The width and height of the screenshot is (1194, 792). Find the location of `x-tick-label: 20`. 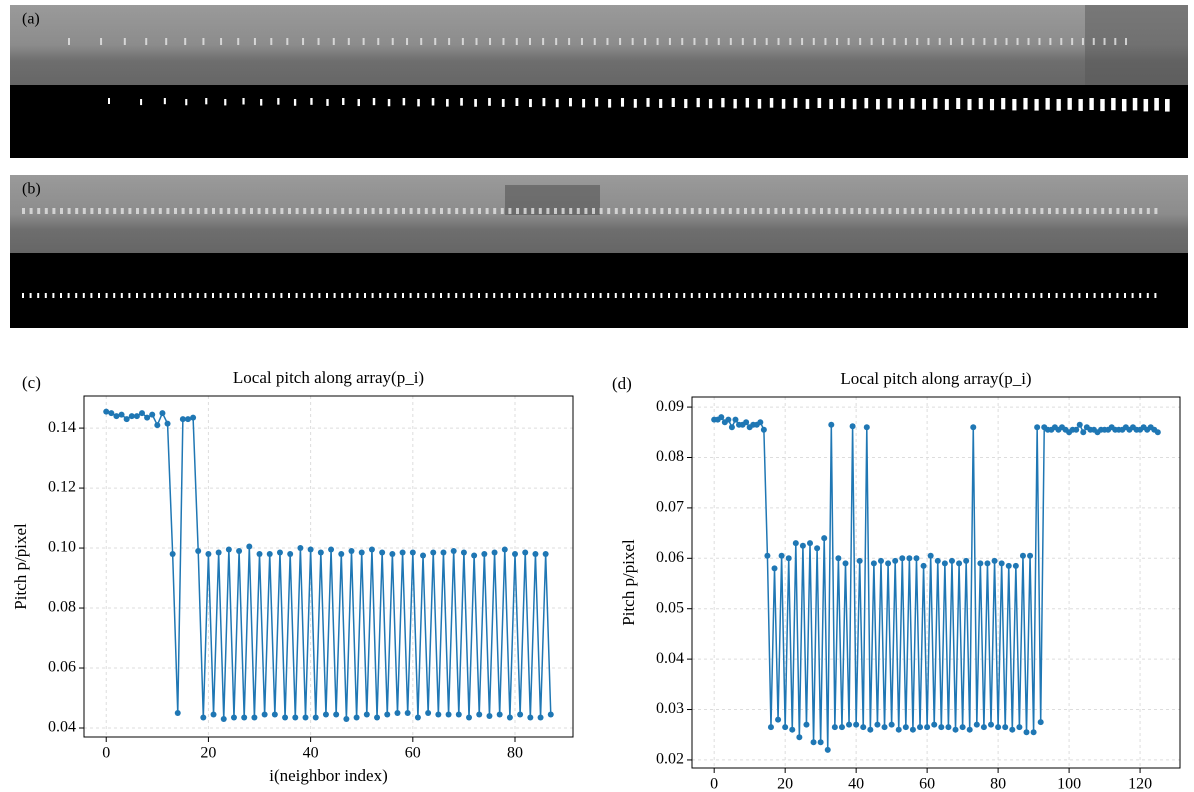

x-tick-label: 20 is located at coordinates (208, 753).